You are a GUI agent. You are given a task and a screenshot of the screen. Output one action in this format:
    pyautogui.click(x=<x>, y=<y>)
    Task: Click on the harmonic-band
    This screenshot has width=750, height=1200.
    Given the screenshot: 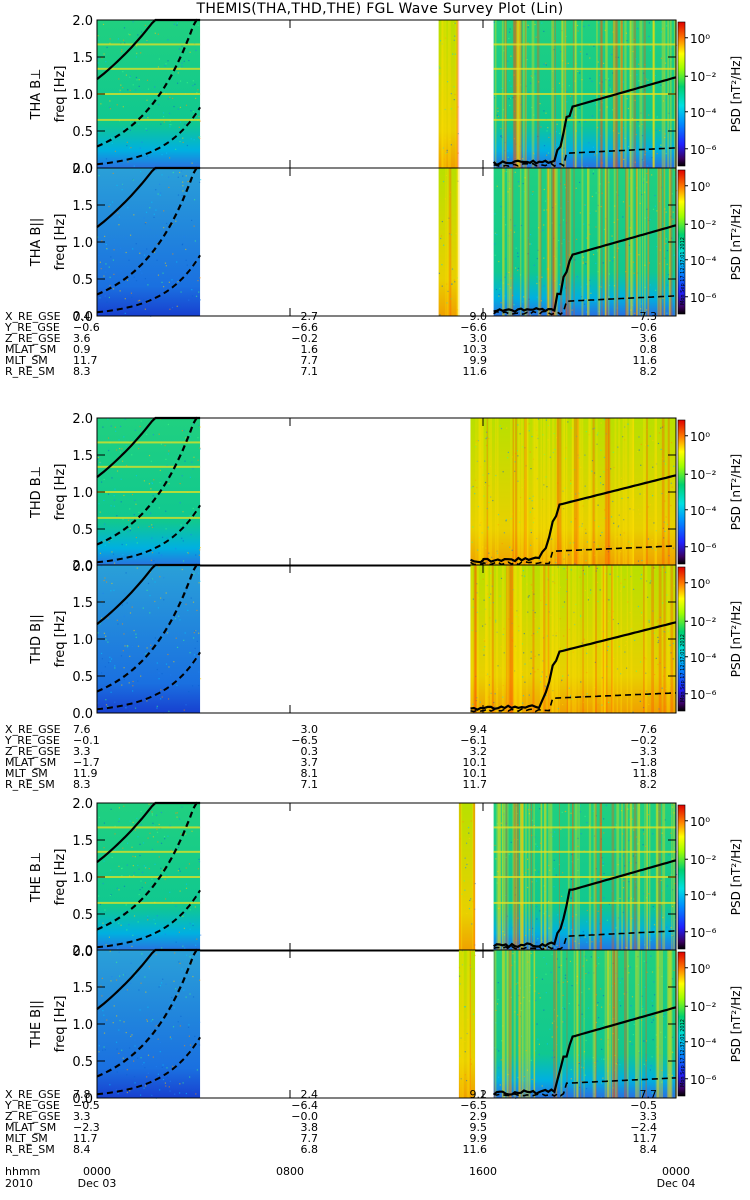 What is the action you would take?
    pyautogui.click(x=149, y=851)
    